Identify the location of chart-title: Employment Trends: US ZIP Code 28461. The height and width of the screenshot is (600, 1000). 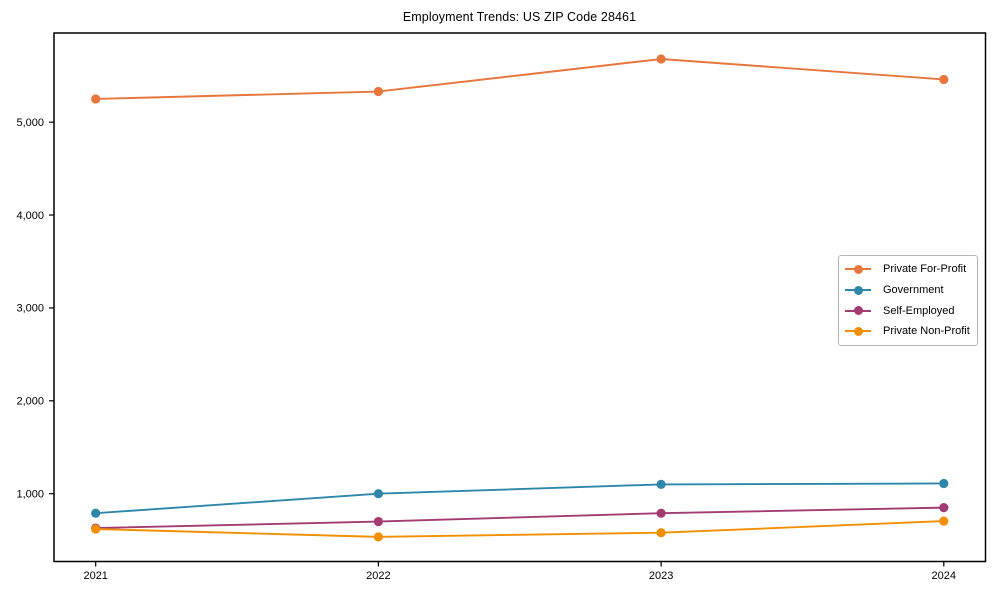
(519, 17).